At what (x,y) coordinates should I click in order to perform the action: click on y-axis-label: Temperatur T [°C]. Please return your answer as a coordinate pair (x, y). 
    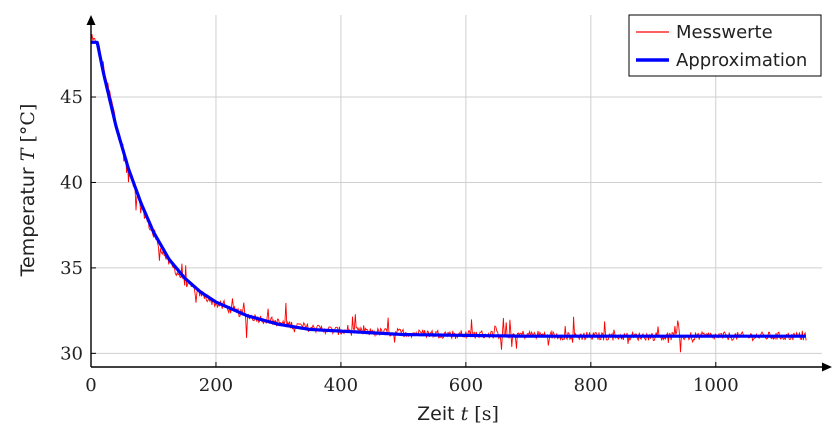
    Looking at the image, I should click on (28, 191).